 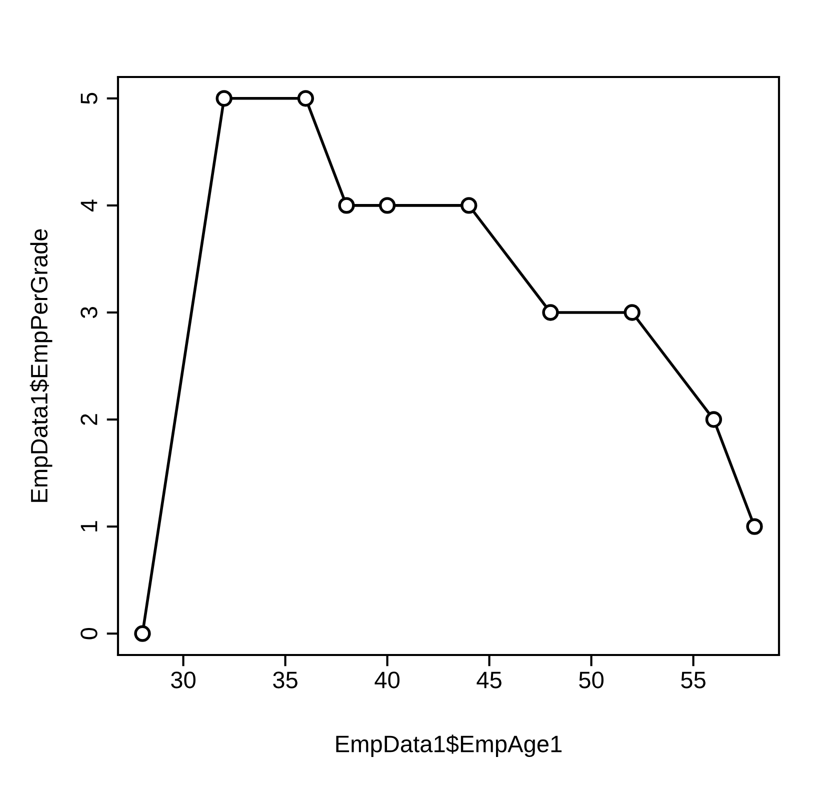 What do you see at coordinates (89, 526) in the screenshot?
I see `y-tick-label: 1` at bounding box center [89, 526].